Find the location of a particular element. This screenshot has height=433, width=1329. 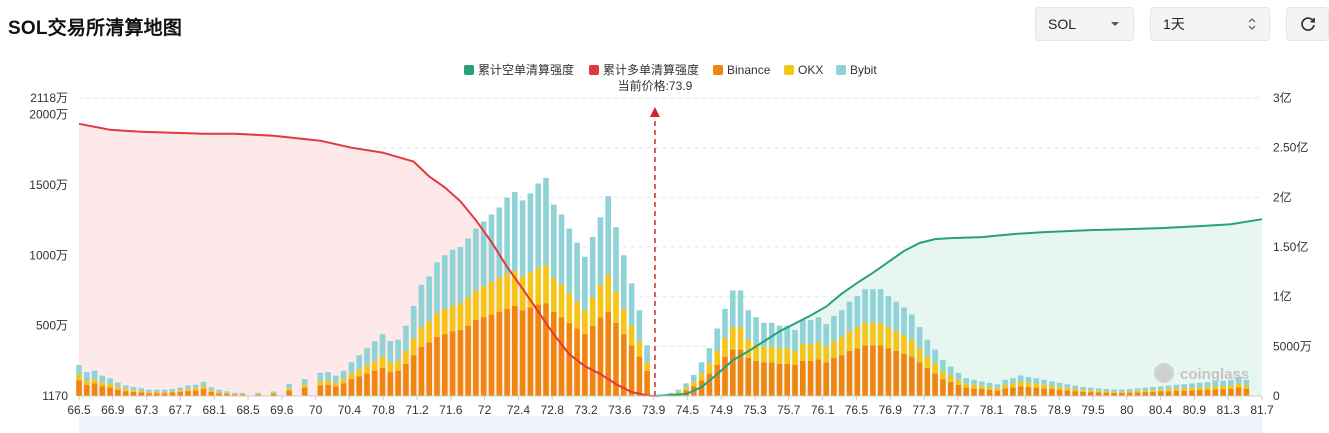

x-tick-label: 67.7 is located at coordinates (181, 410).